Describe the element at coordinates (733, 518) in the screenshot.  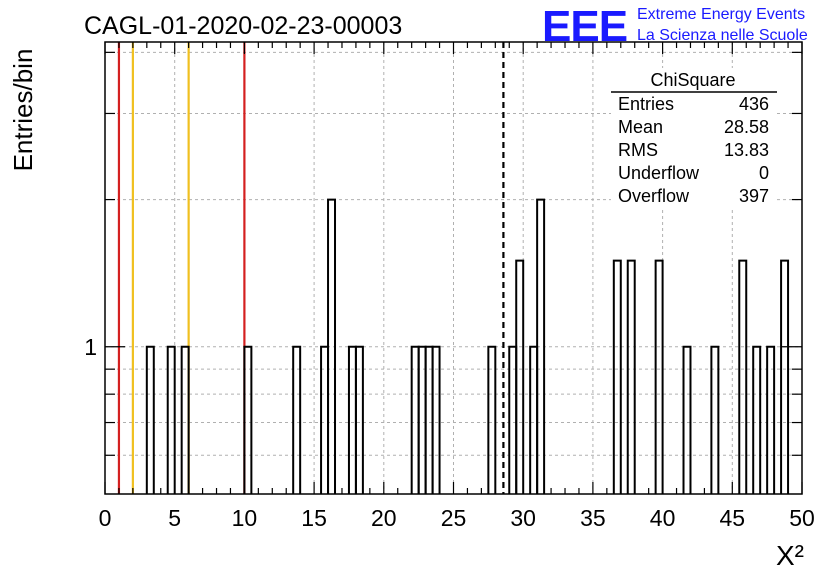
I see `x-tick-label: 45` at that location.